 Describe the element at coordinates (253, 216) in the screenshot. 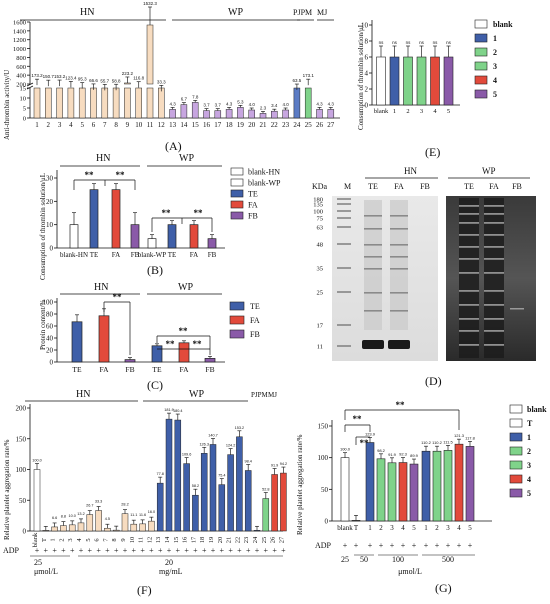

I see `legend-label-b-4: FB` at that location.